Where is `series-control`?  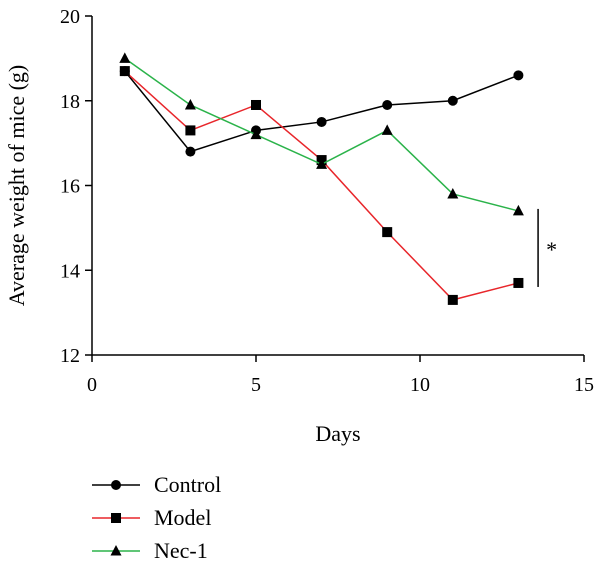
series-control is located at coordinates (321, 111).